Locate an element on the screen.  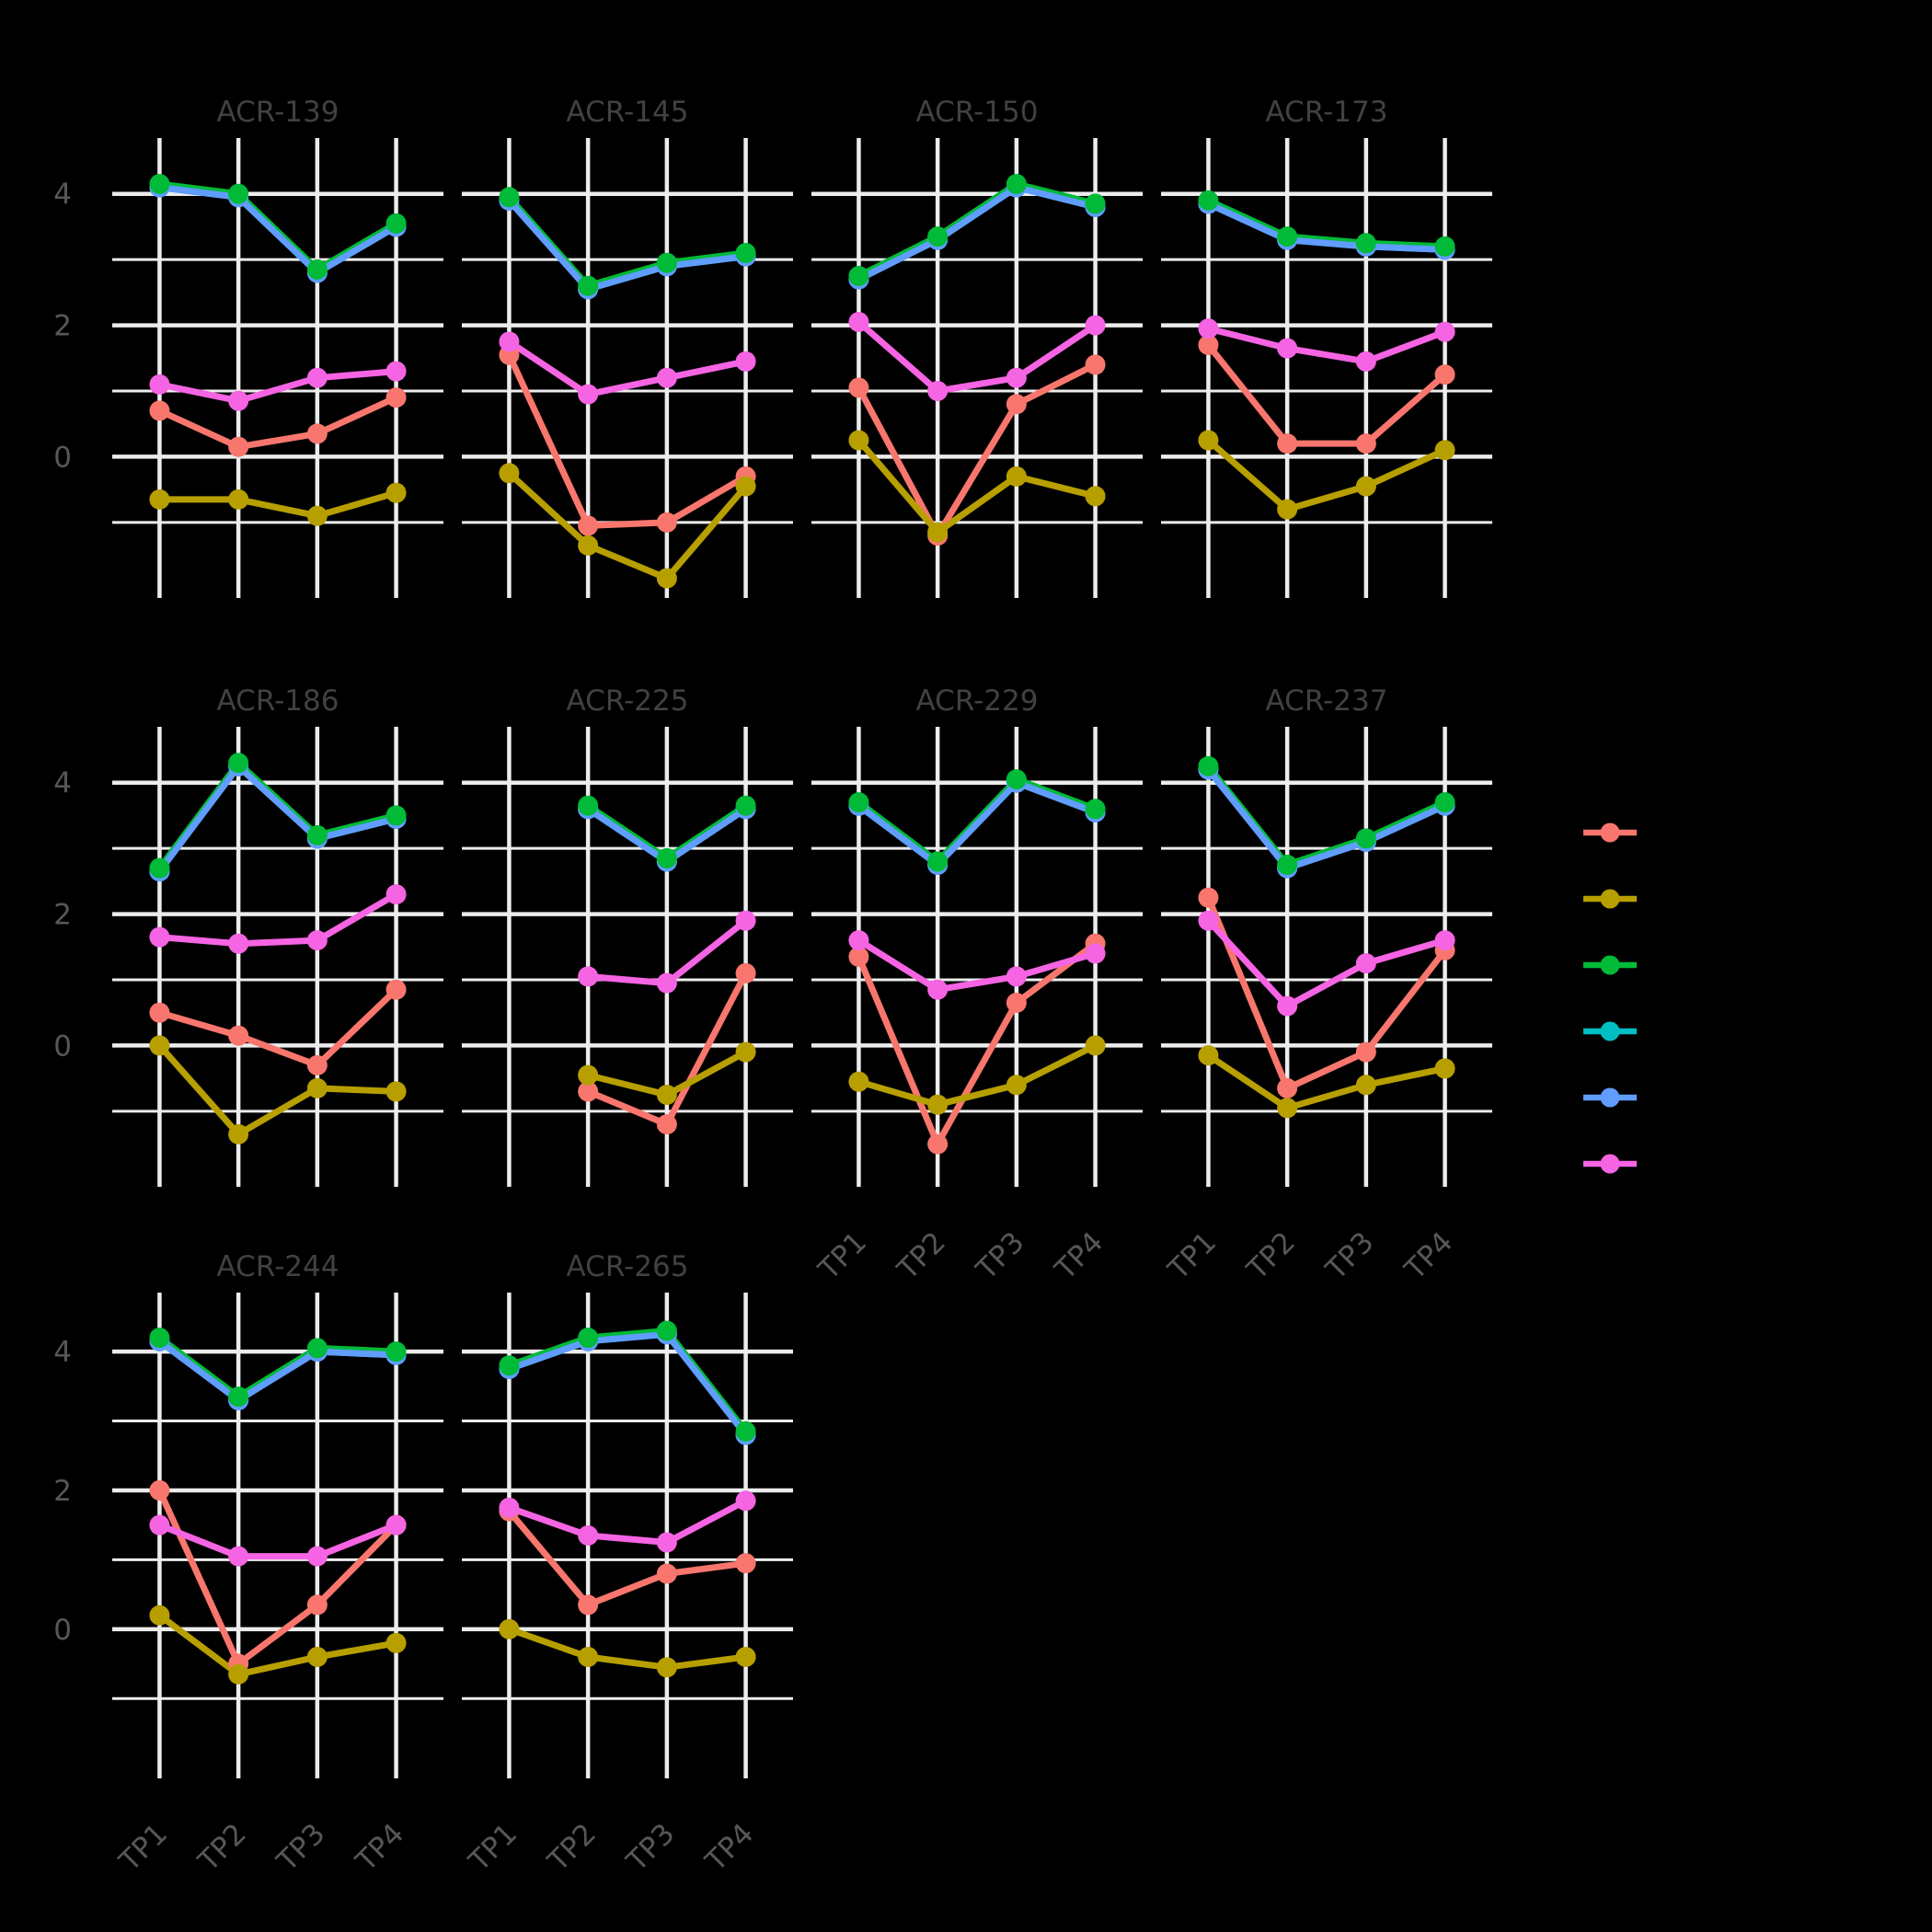
facet-panel-ACR-139: ACR-139 is located at coordinates (277, 347).